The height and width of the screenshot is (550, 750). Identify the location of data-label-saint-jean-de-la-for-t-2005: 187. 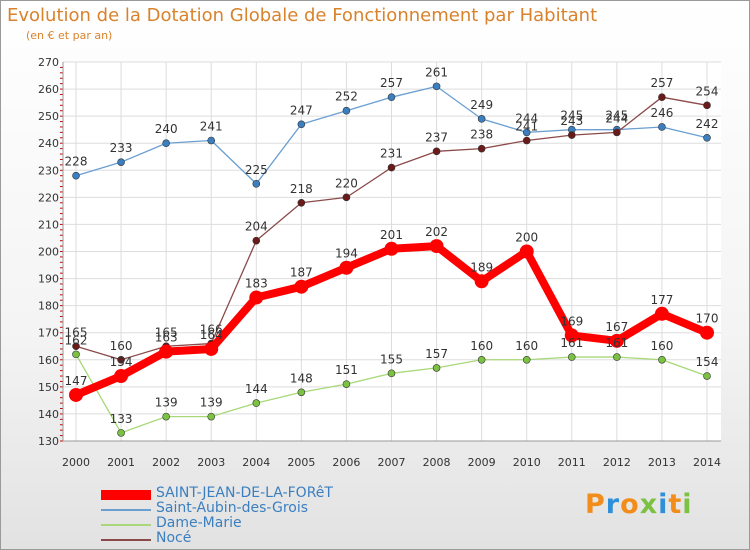
(301, 273).